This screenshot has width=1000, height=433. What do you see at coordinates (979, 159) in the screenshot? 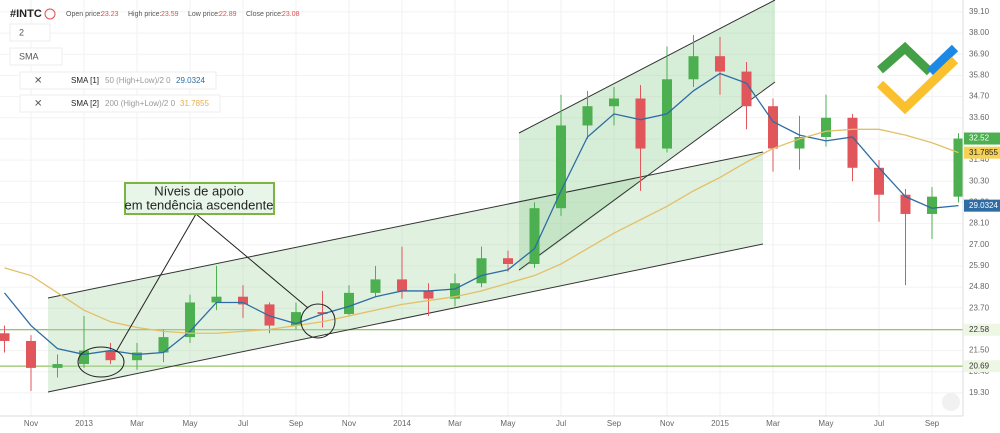
I see `y-tick-label: 31.40` at bounding box center [979, 159].